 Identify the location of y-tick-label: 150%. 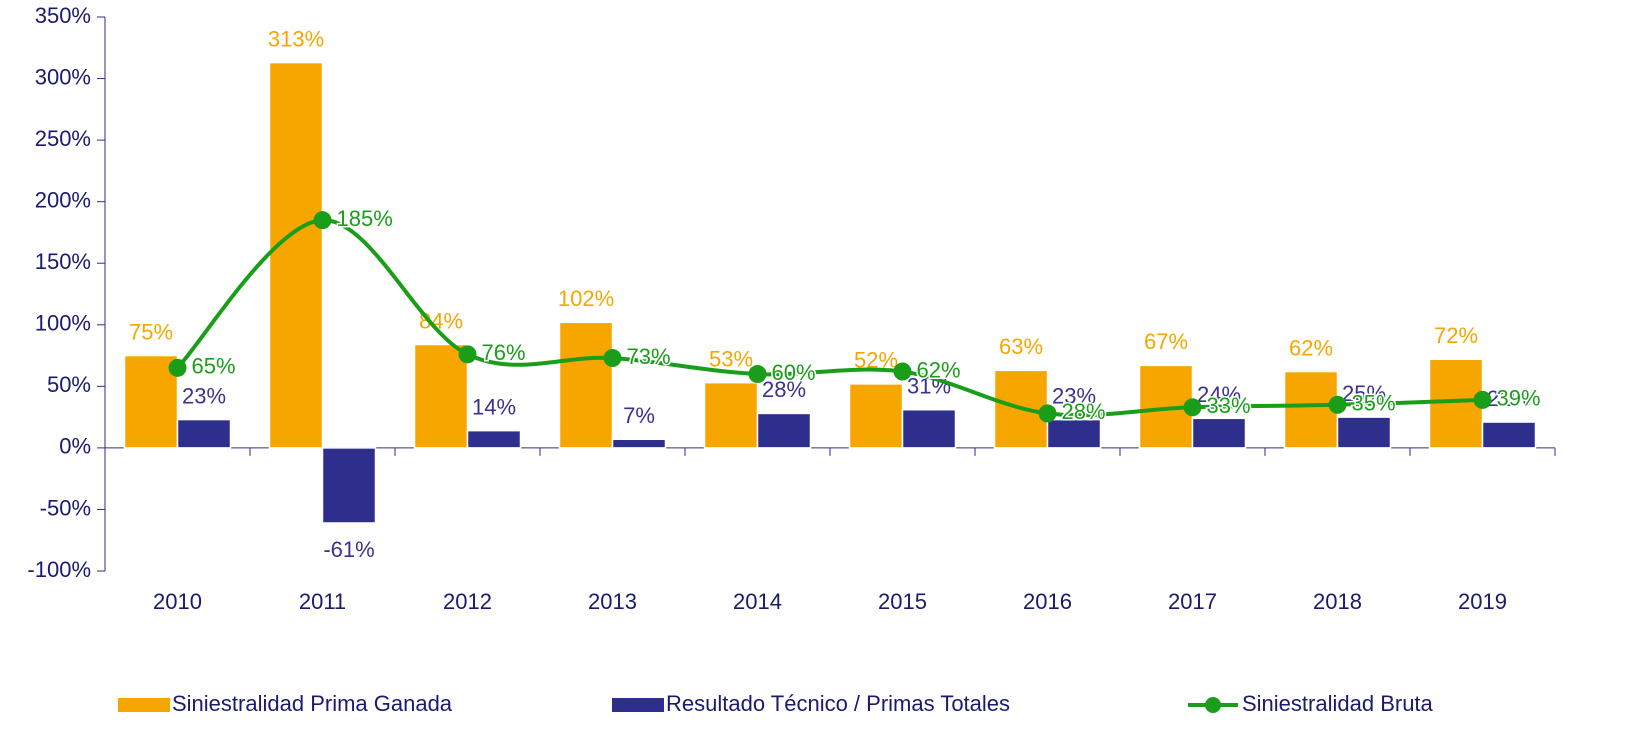
(63, 261).